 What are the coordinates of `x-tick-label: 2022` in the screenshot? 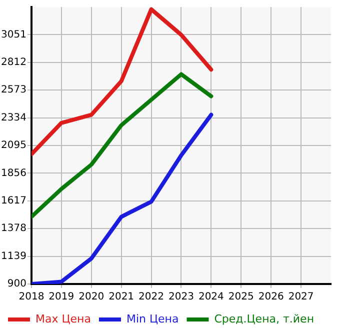 It's located at (151, 297).